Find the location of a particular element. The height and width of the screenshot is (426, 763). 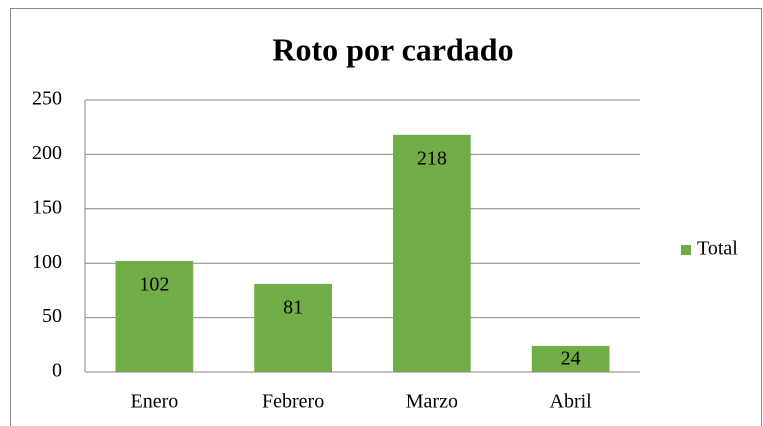

data-label: 81 is located at coordinates (293, 307).